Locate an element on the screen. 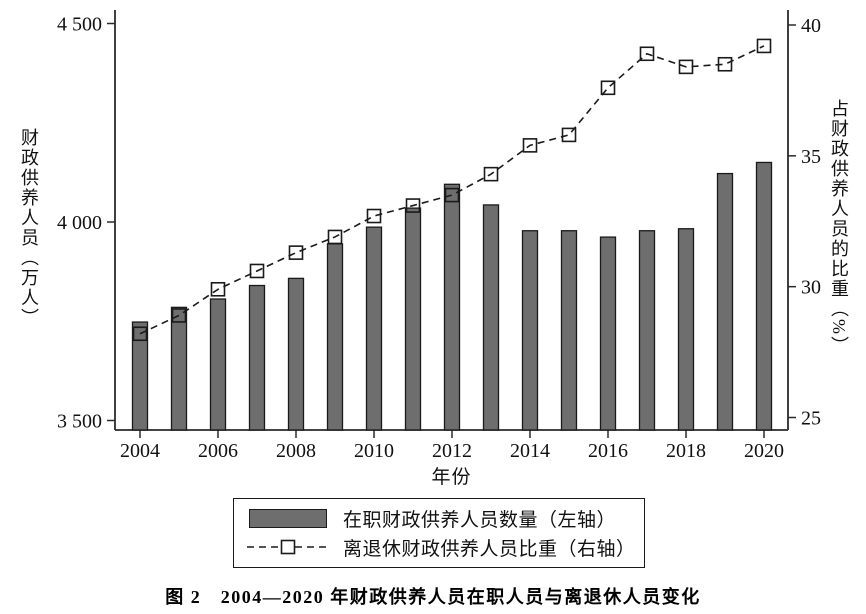 Image resolution: width=866 pixels, height=614 pixels. x-axis-tick-label: 2006 is located at coordinates (218, 451).